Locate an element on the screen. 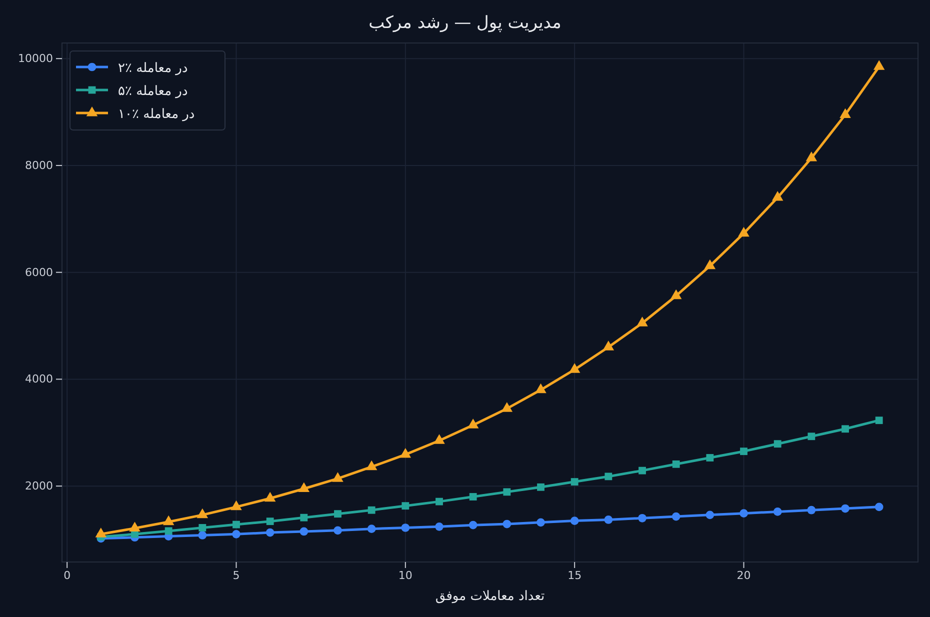 This screenshot has height=617, width=930. x-tick-label: 10 is located at coordinates (405, 575).